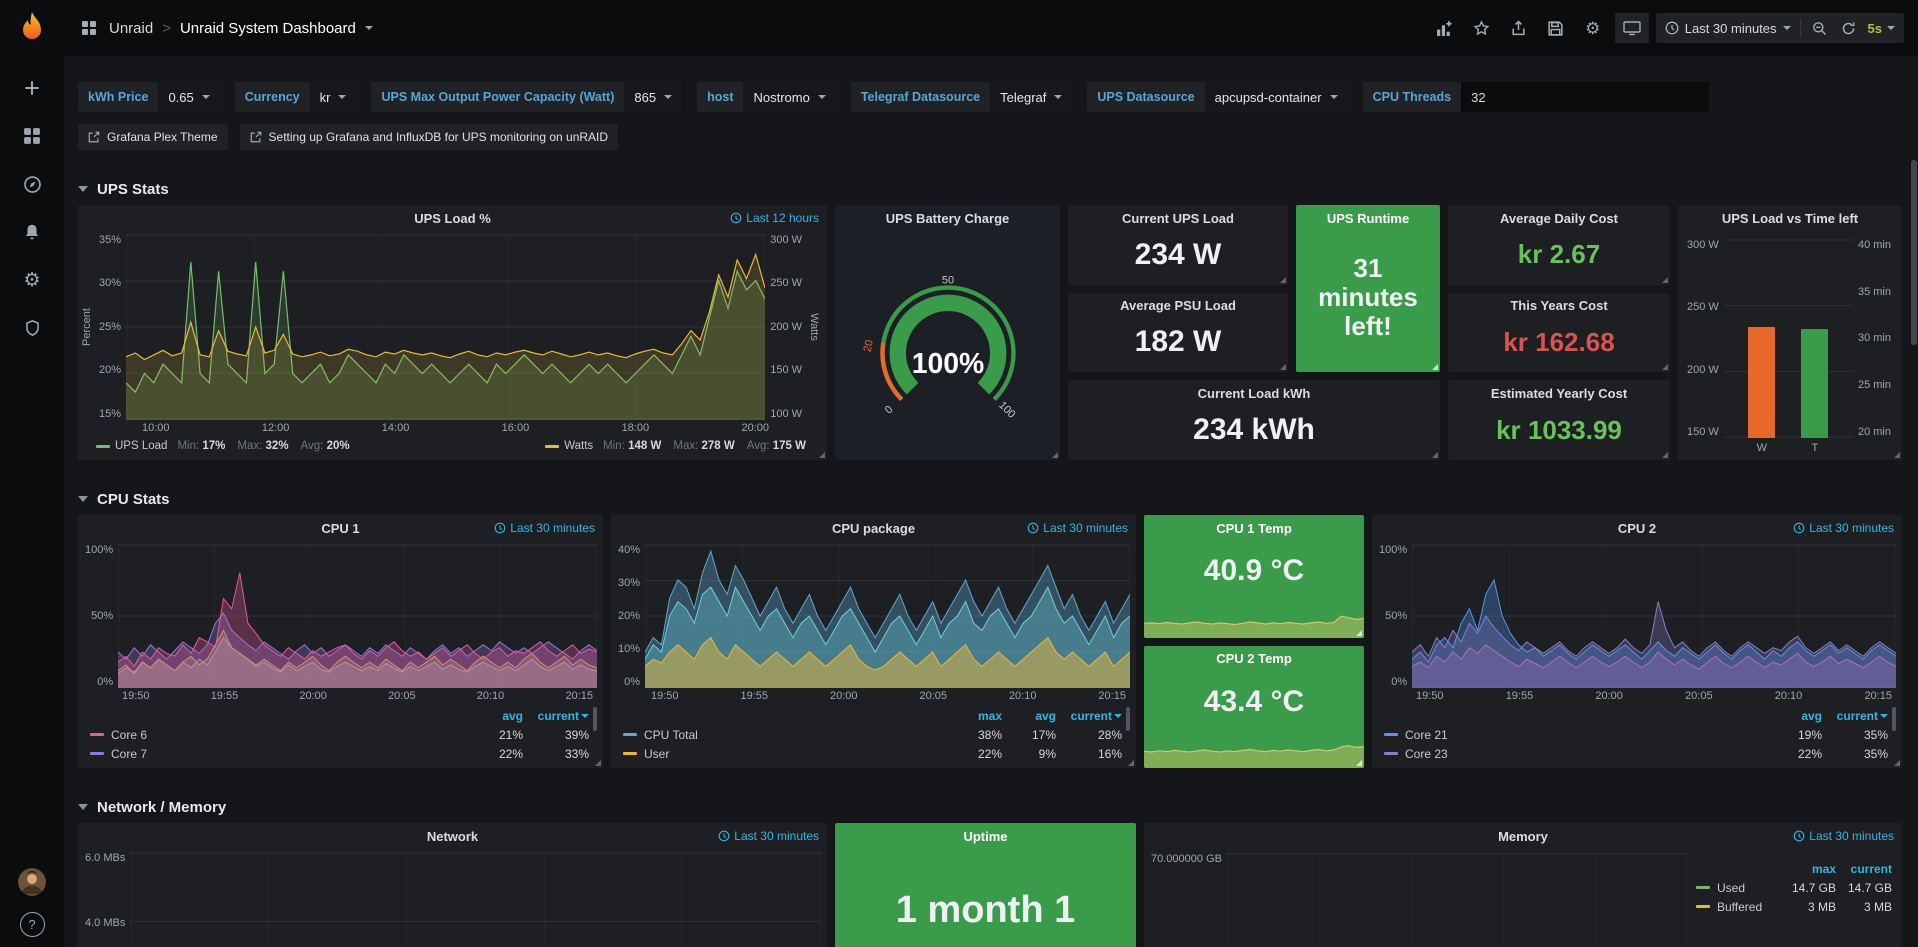 This screenshot has width=1918, height=947. What do you see at coordinates (1559, 306) in the screenshot?
I see `panel-title: This Years Cost` at bounding box center [1559, 306].